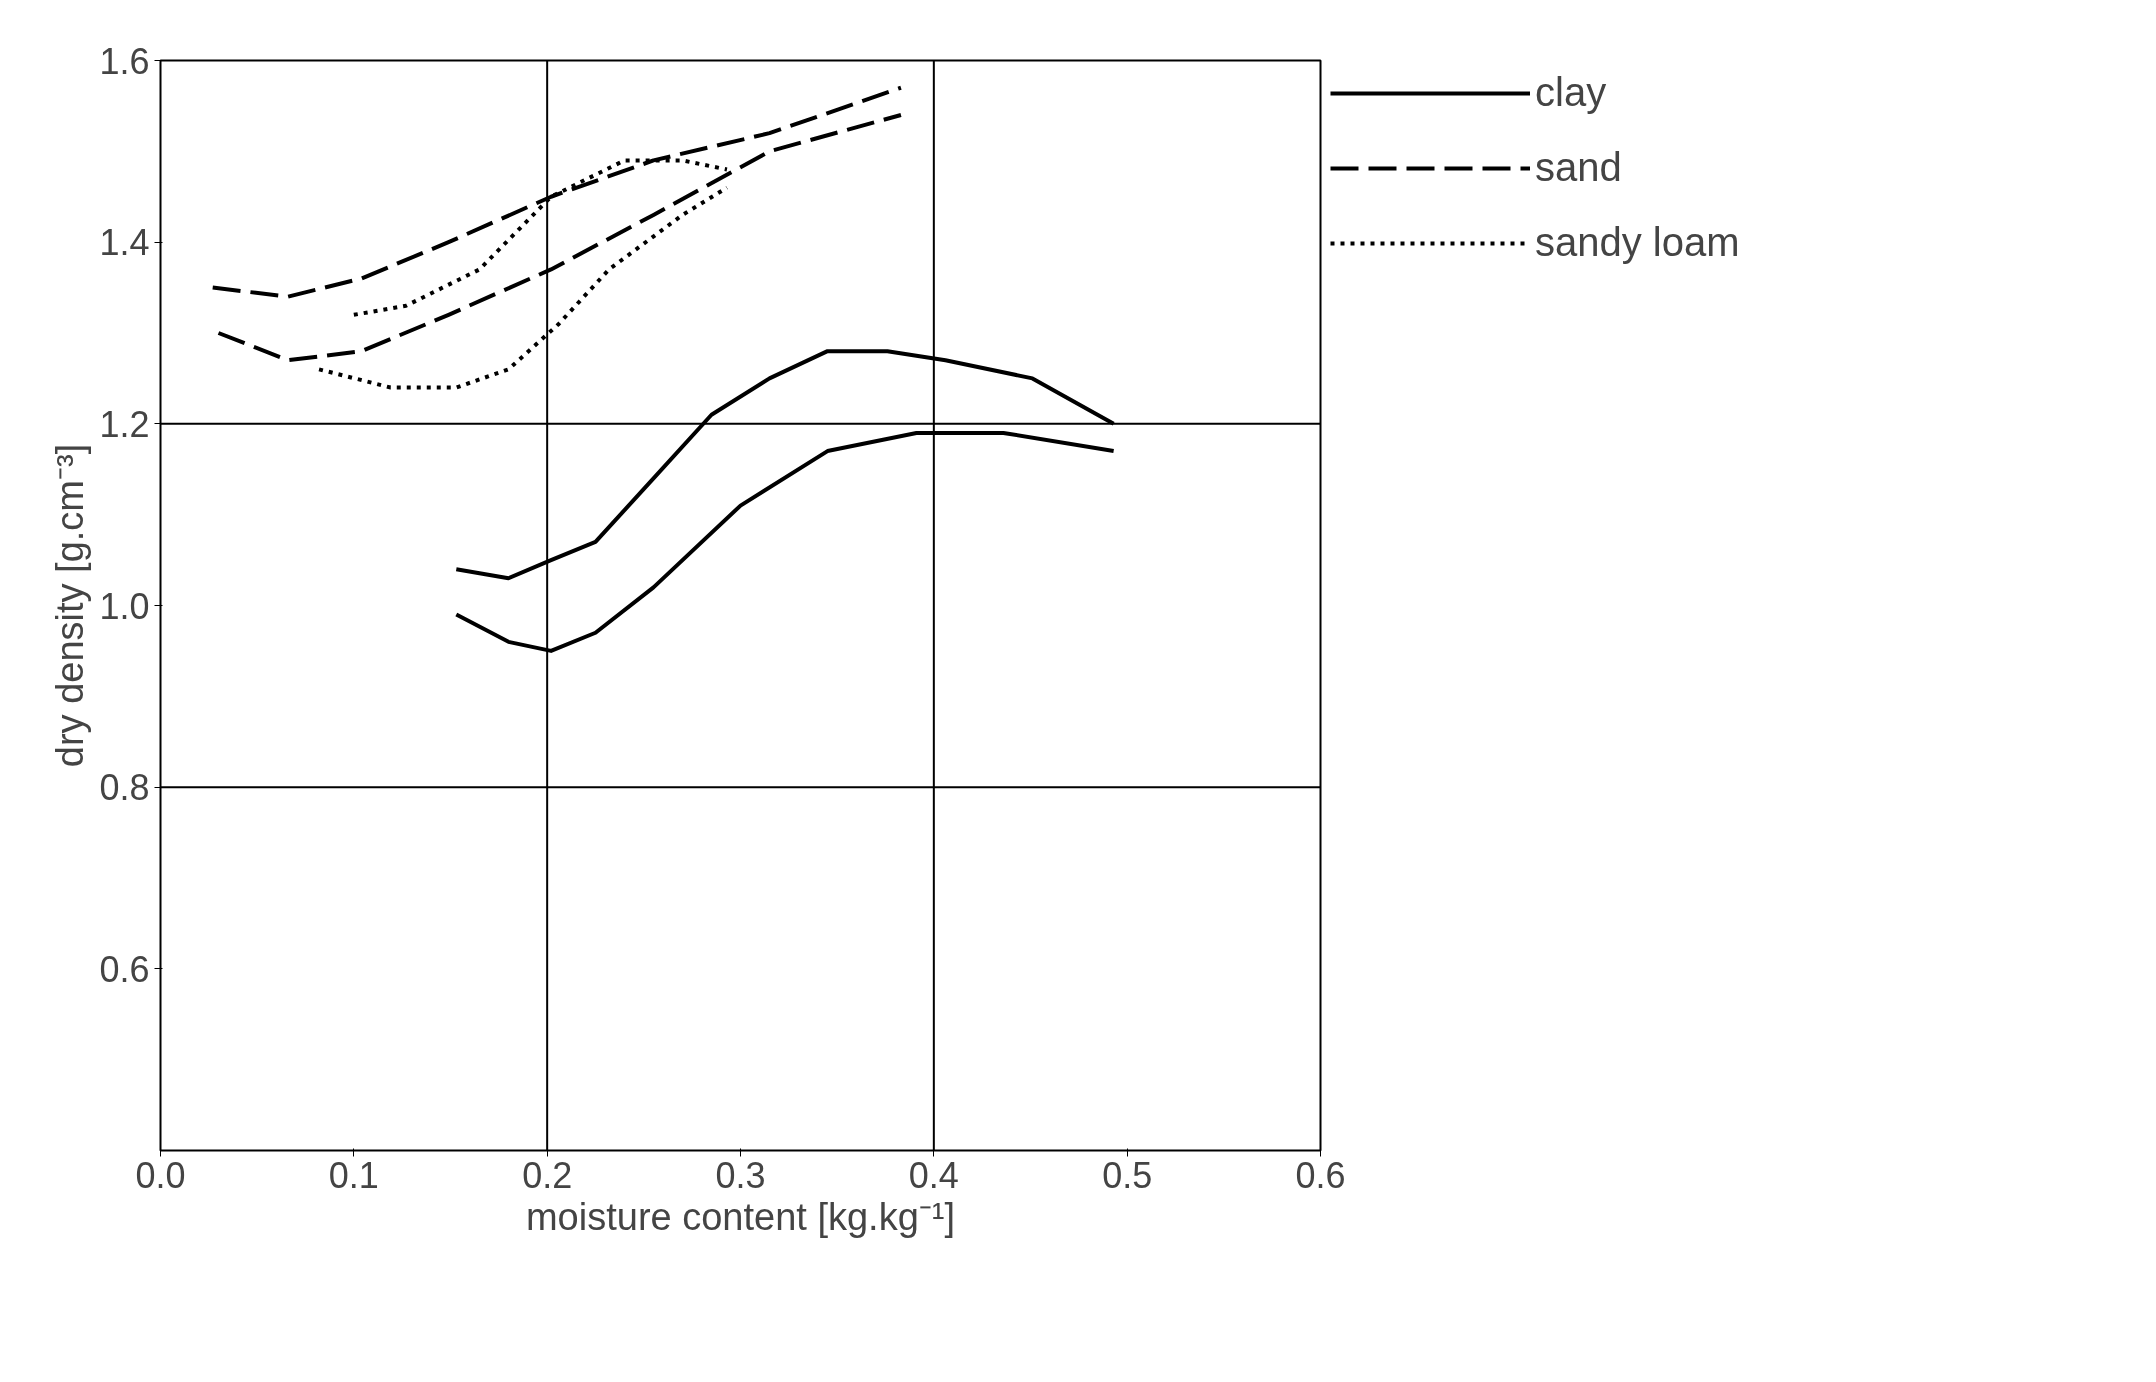 The width and height of the screenshot is (2156, 1382). What do you see at coordinates (124, 243) in the screenshot?
I see `y-tick-label: 1.4` at bounding box center [124, 243].